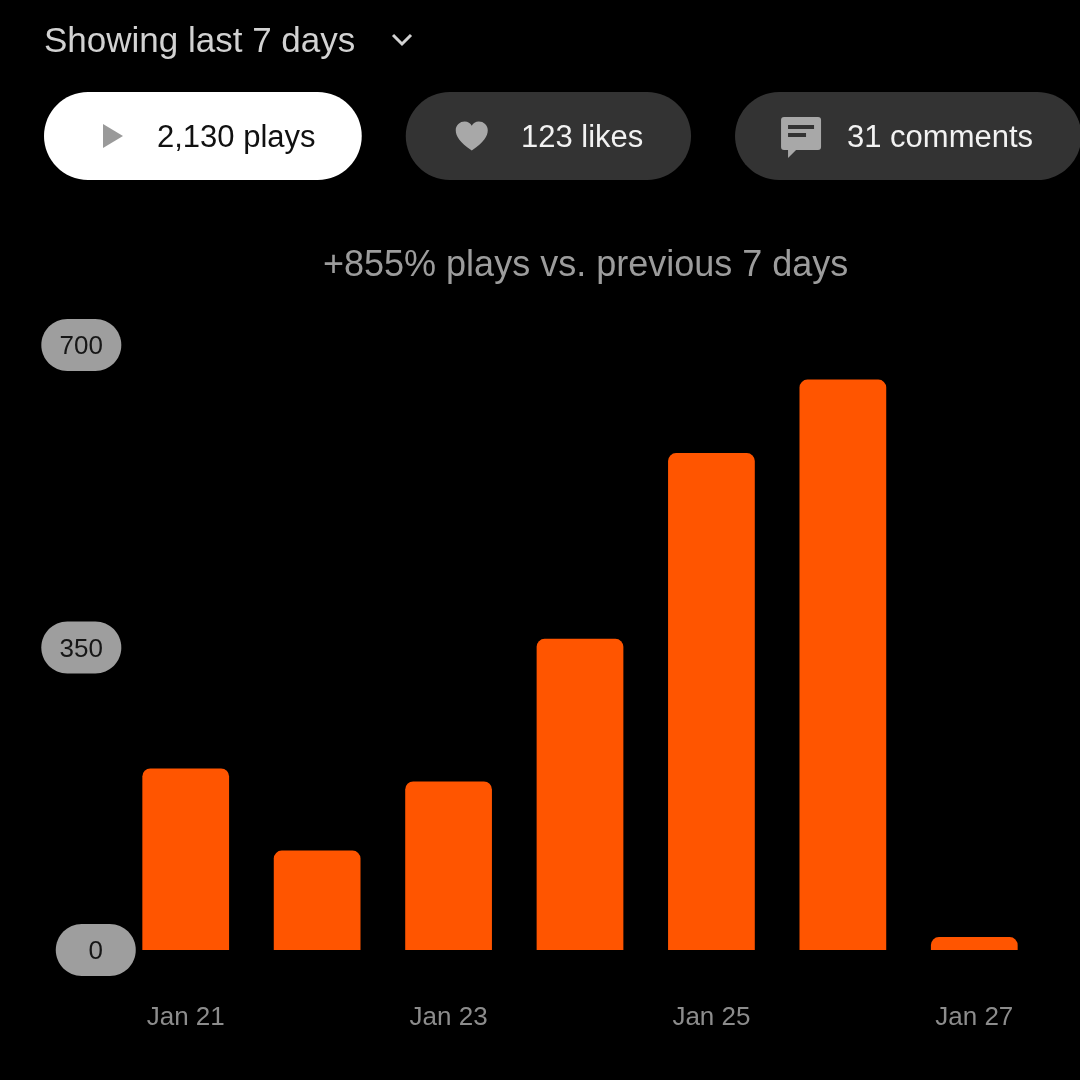 The height and width of the screenshot is (1080, 1080). Describe the element at coordinates (81, 647) in the screenshot. I see `y-tick-label: 350` at that location.